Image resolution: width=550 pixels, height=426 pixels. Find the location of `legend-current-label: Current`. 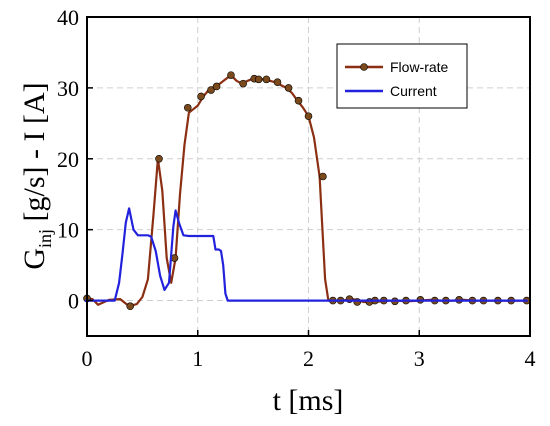

legend-current-label: Current is located at coordinates (413, 91).